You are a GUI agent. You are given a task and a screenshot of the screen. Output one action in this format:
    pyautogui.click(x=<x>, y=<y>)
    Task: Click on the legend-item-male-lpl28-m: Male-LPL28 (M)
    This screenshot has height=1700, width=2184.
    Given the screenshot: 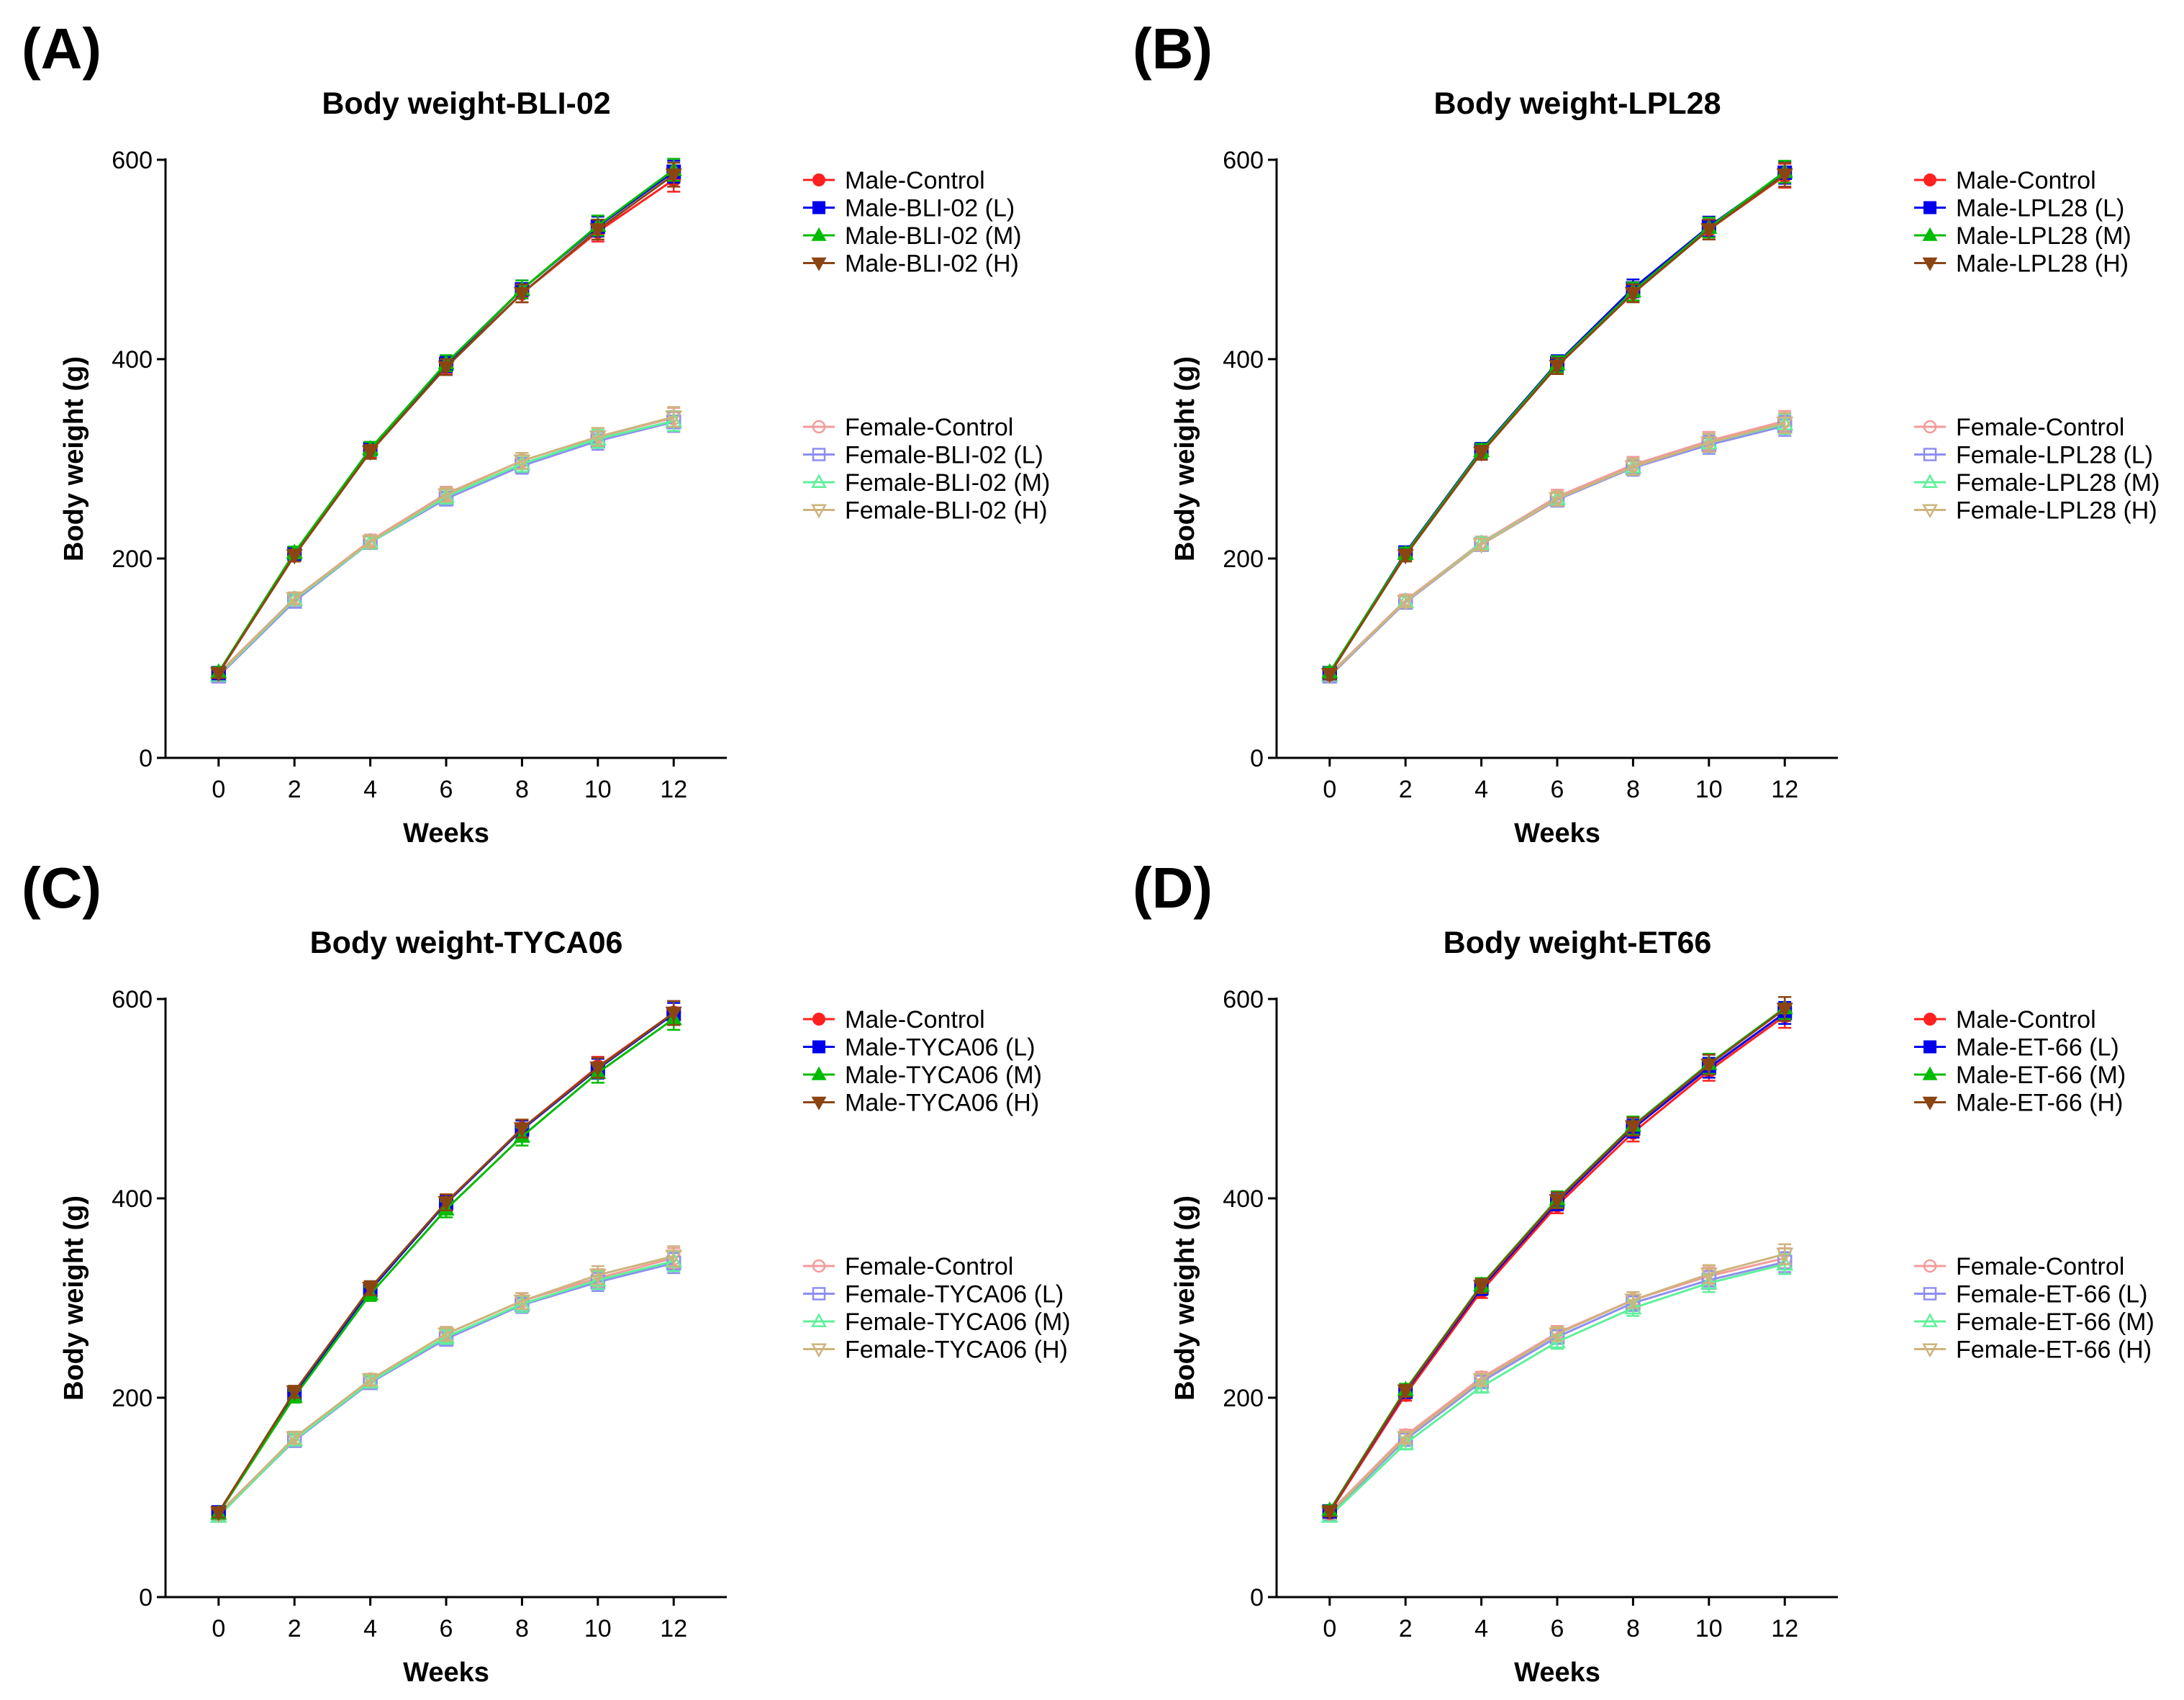 What is the action you would take?
    pyautogui.click(x=2022, y=236)
    